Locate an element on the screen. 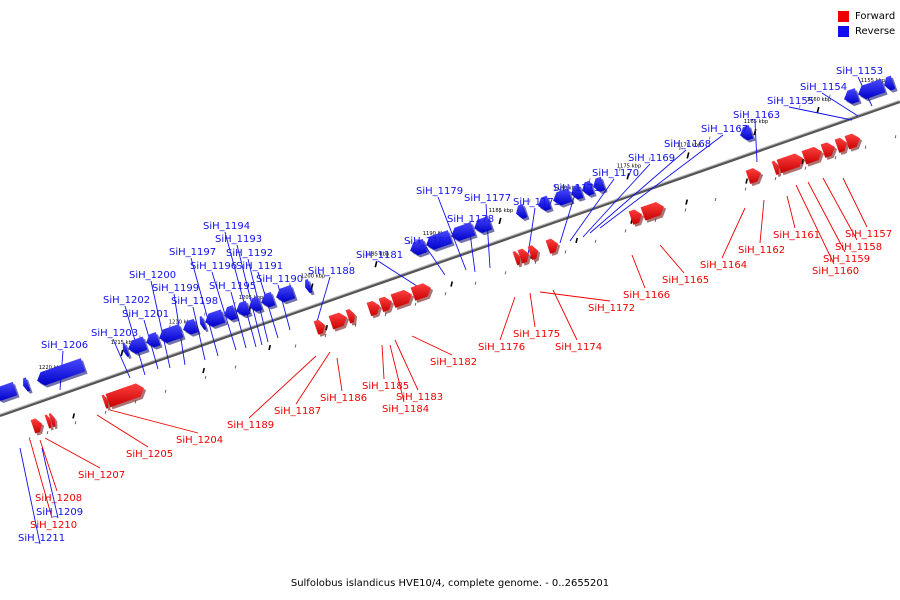 The width and height of the screenshot is (900, 600). reverse-gene-label: SiH_1203 is located at coordinates (114, 333).